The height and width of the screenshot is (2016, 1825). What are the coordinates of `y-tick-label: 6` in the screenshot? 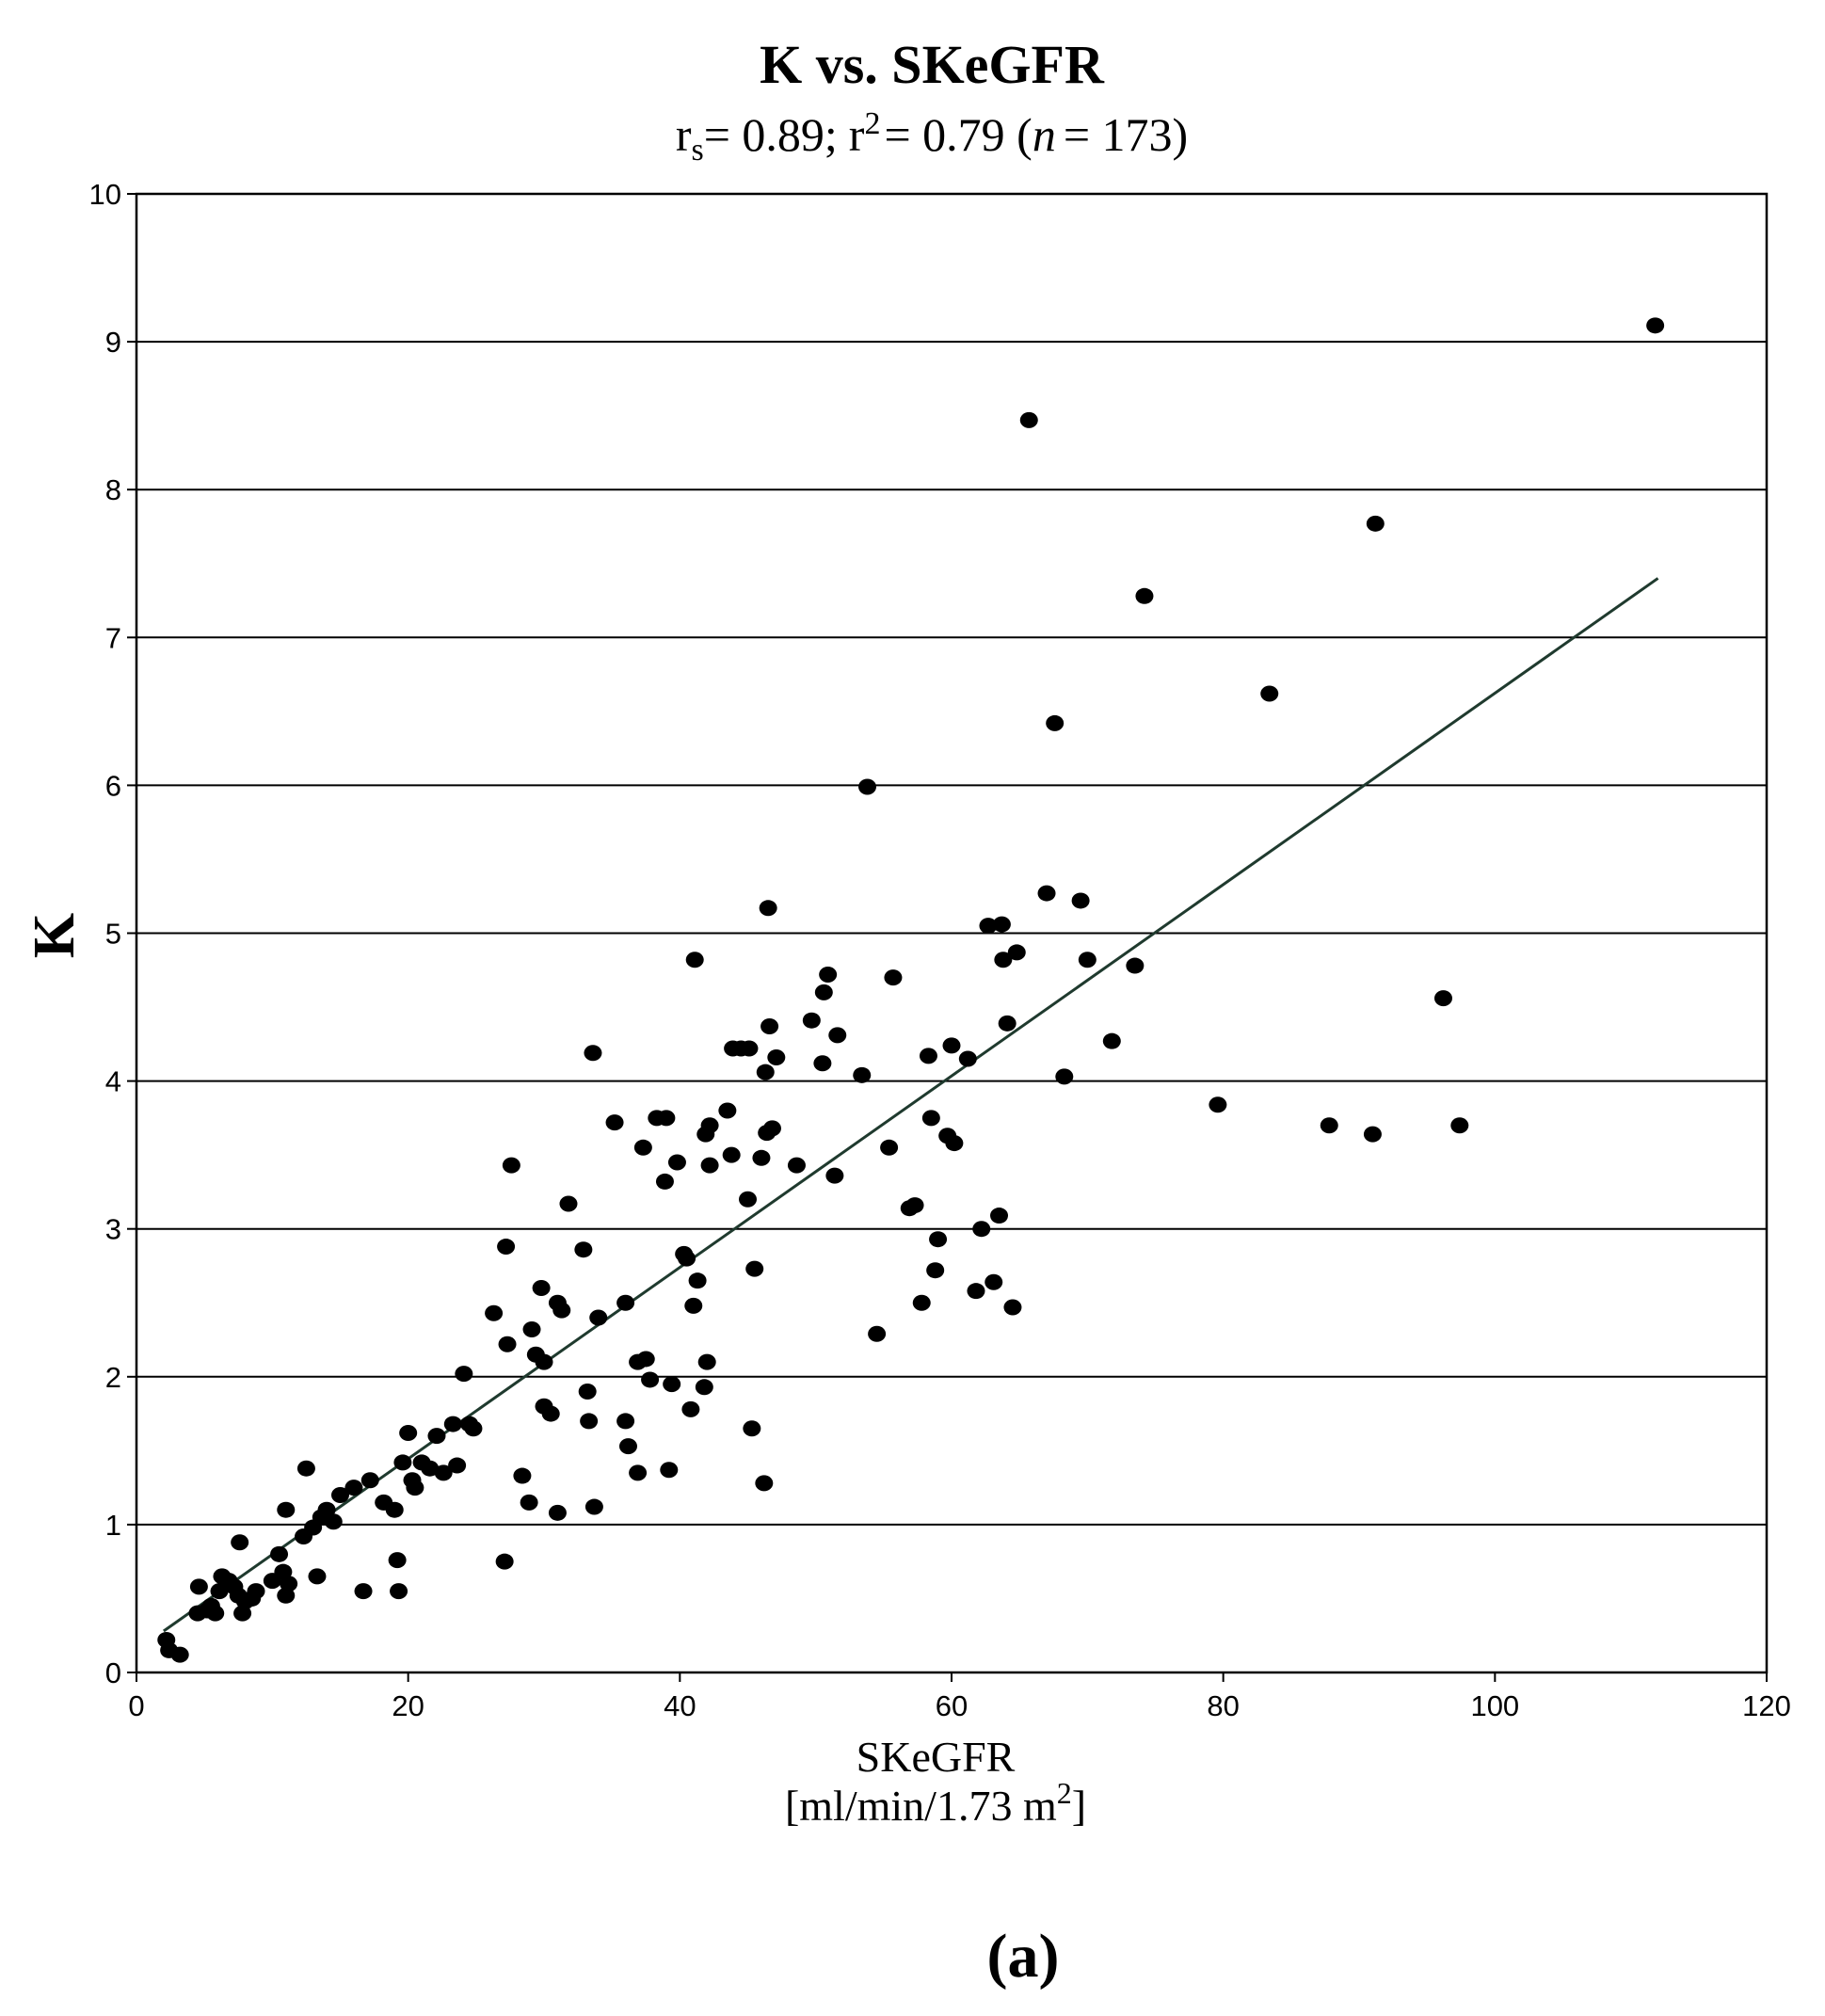 It's located at (113, 785).